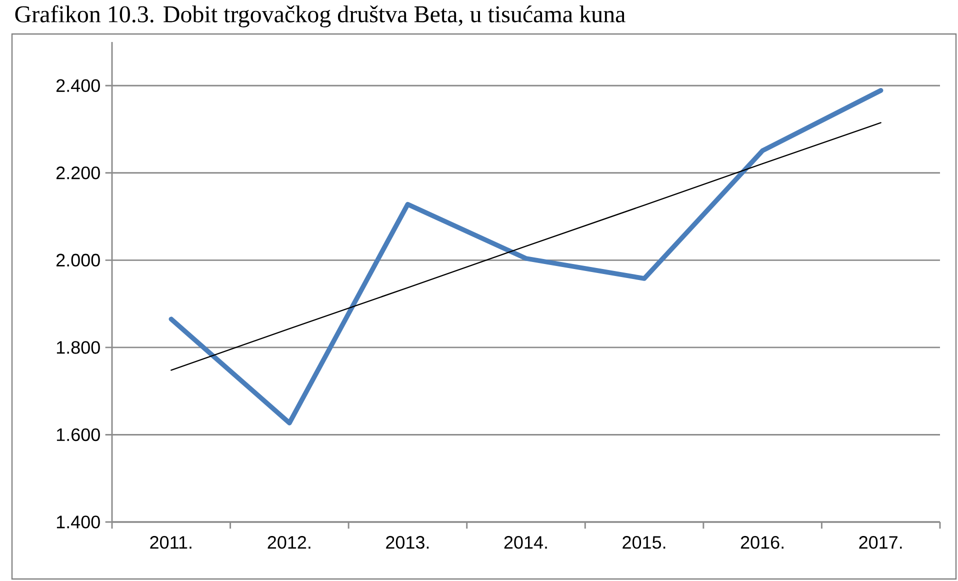 The height and width of the screenshot is (581, 958). What do you see at coordinates (320, 16) in the screenshot?
I see `chart-title: Grafikon 10.3. Dobit trgovačkog društva Beta, u tisućama kuna` at bounding box center [320, 16].